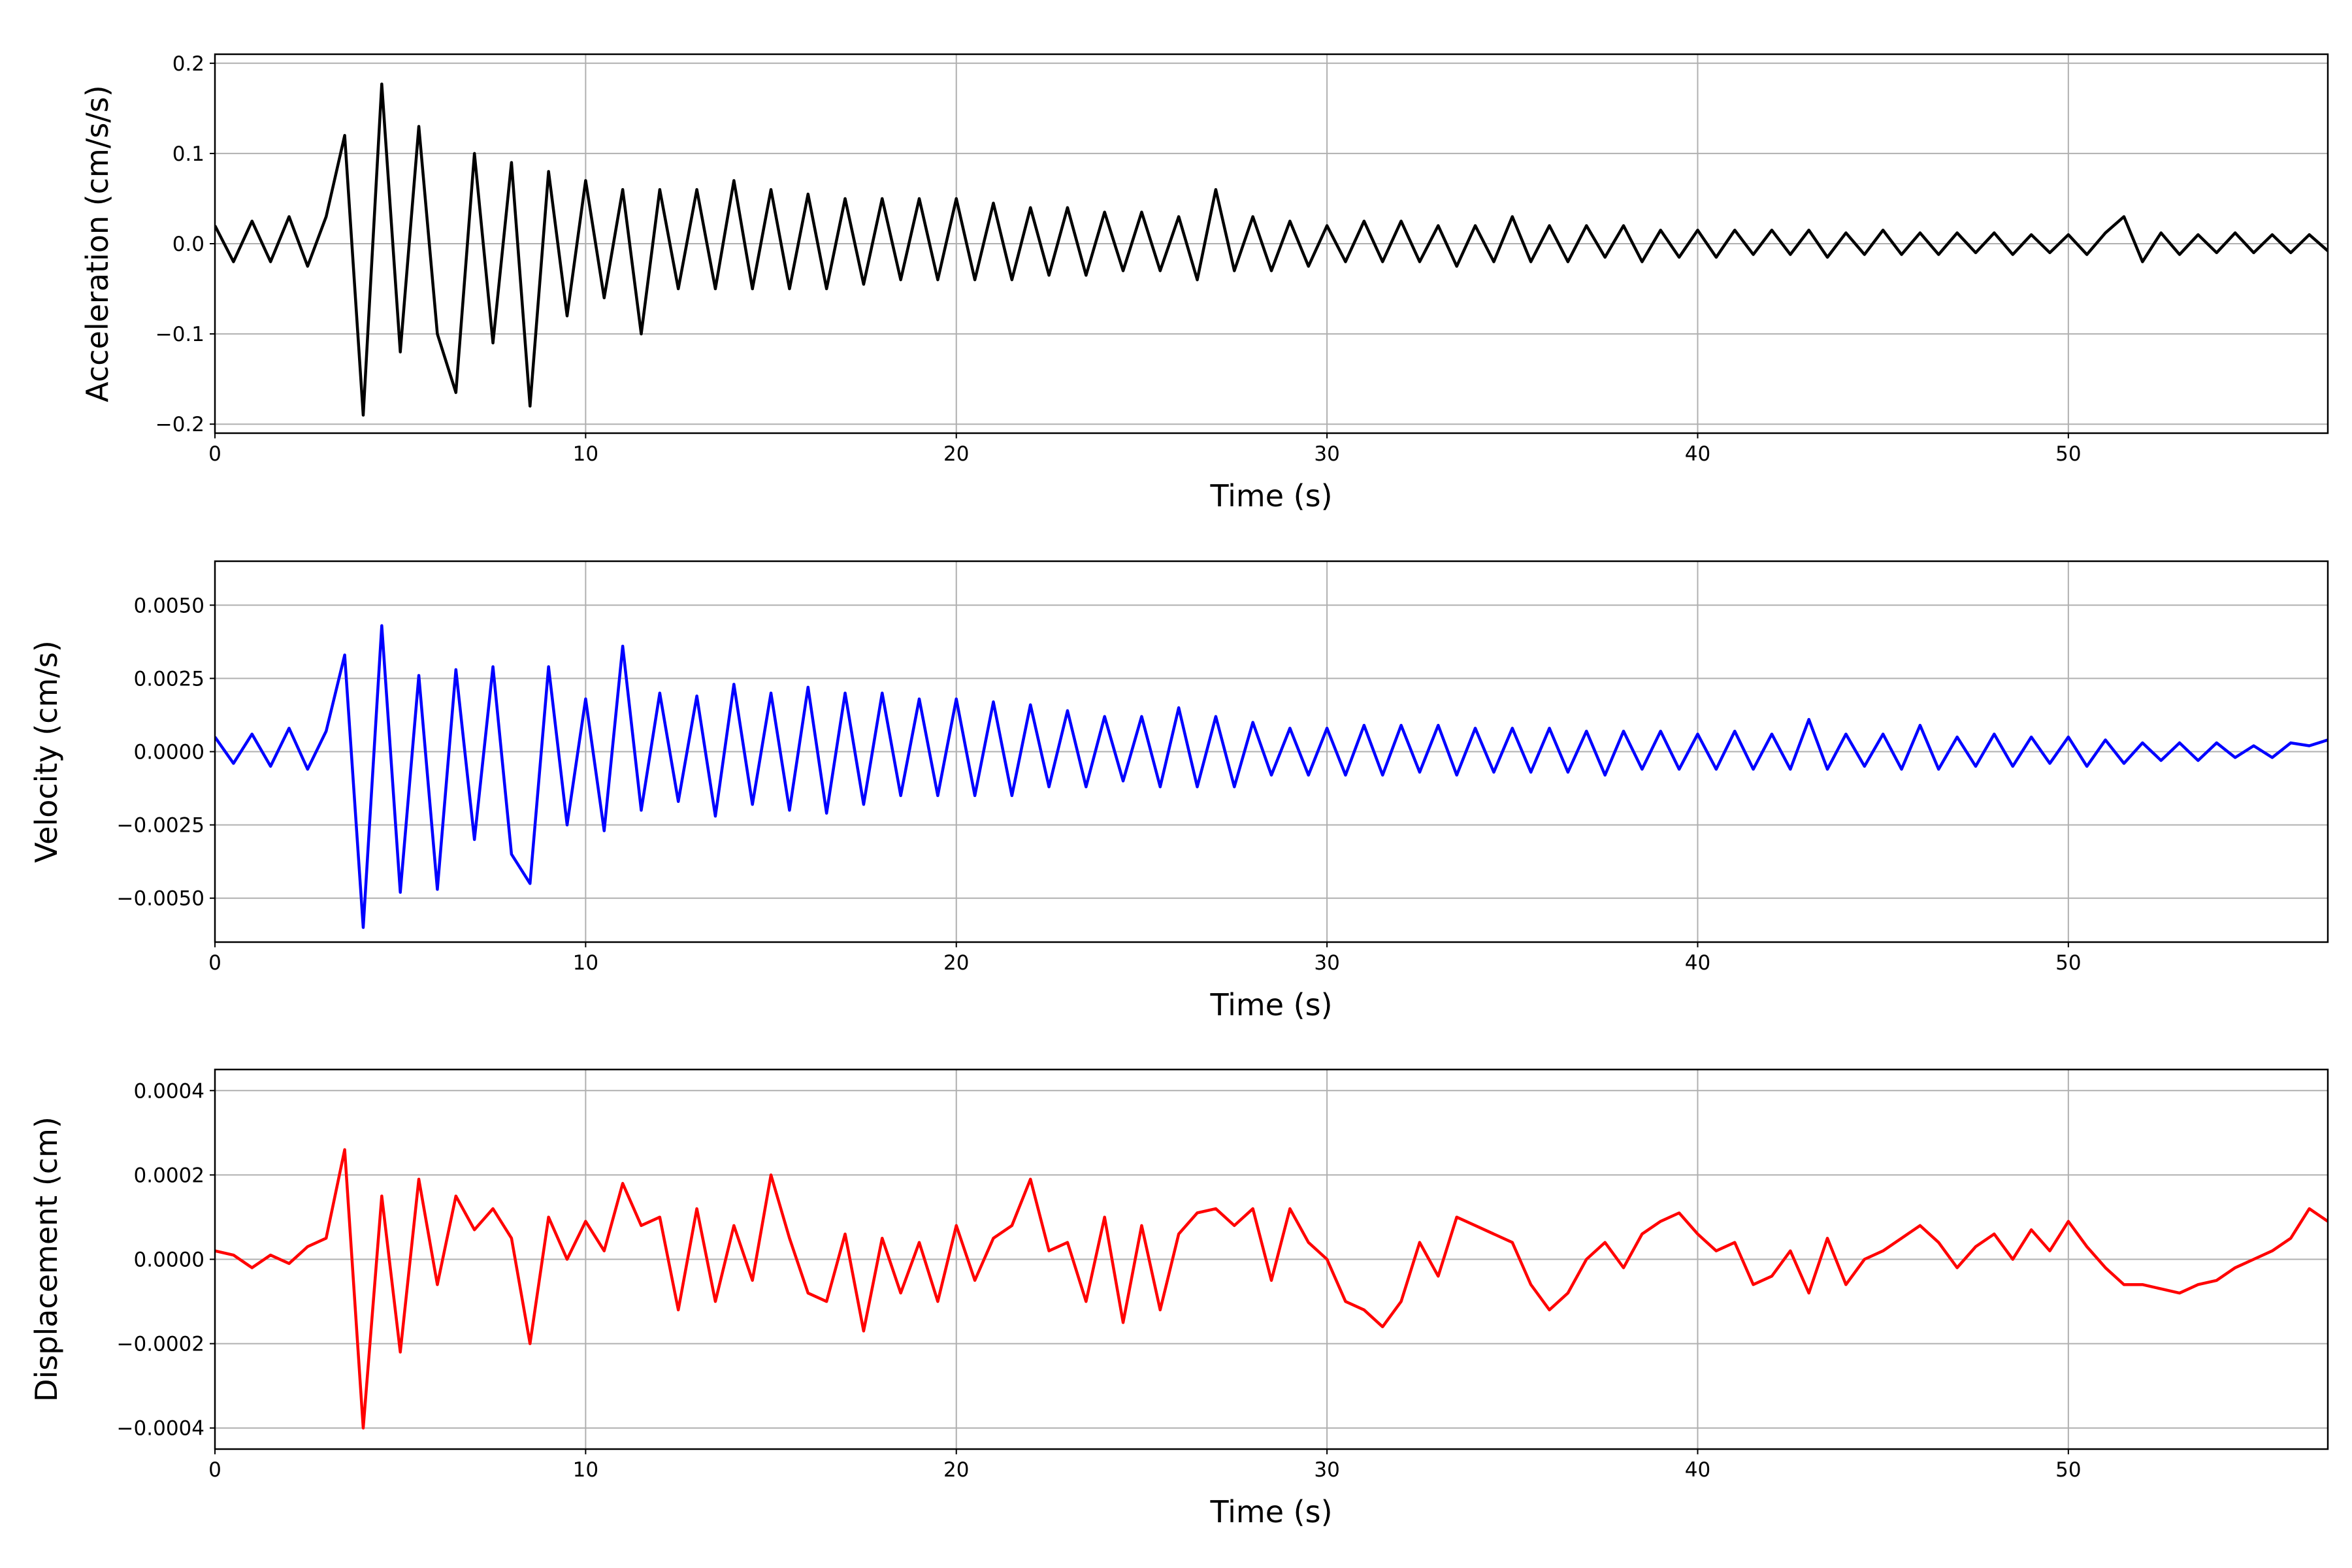  Describe the element at coordinates (160, 1344) in the screenshot. I see `y-tick-label: −0.0002` at that location.